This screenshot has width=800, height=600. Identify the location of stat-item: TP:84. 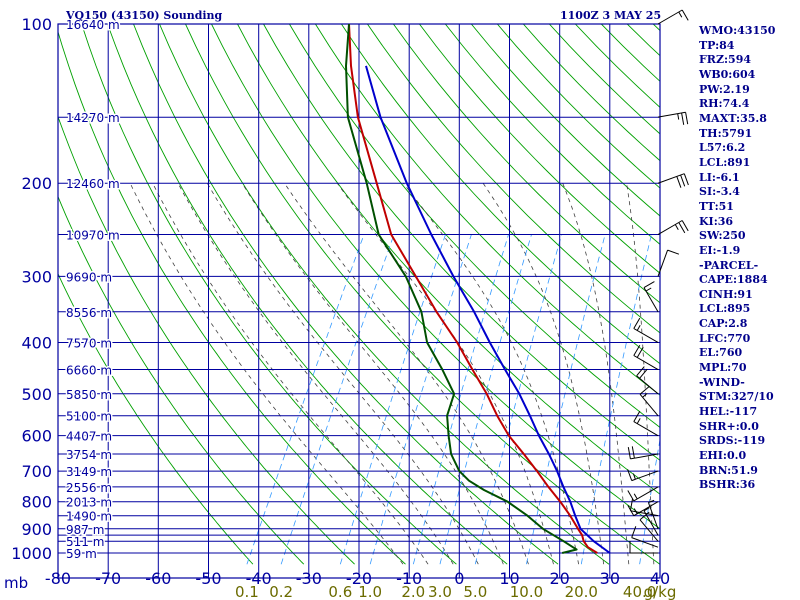
(717, 45).